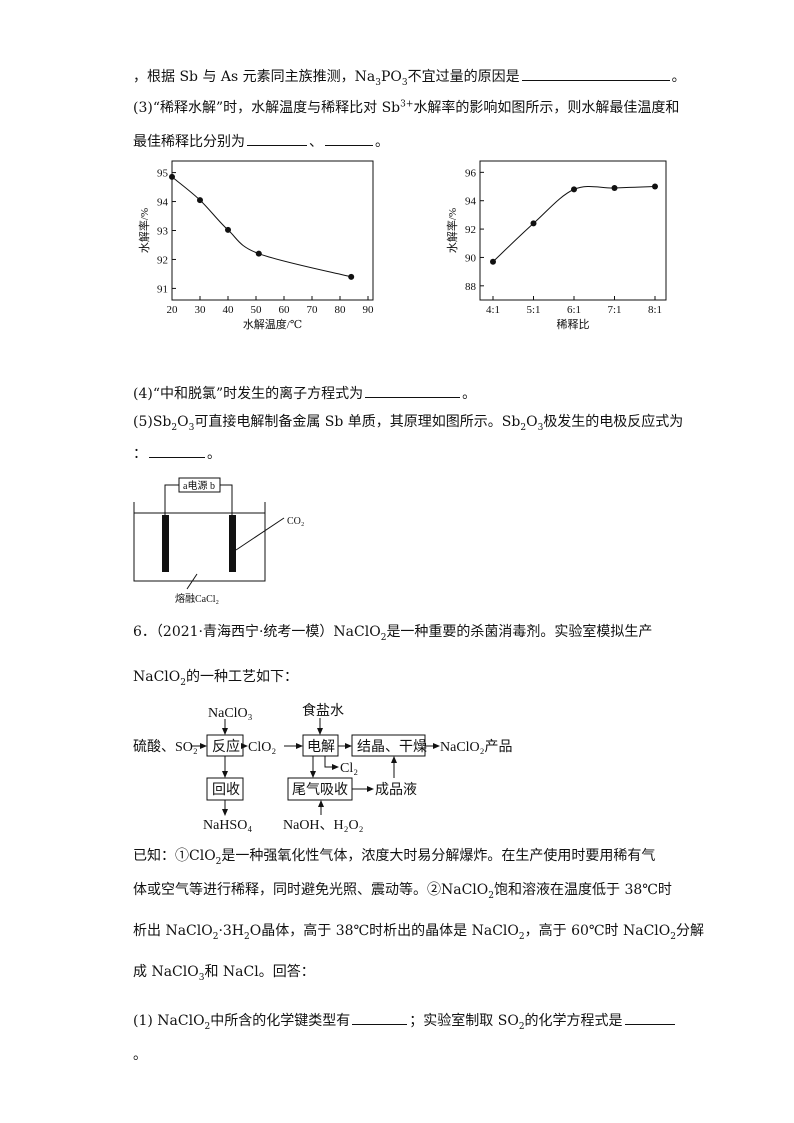  What do you see at coordinates (165, 747) in the screenshot?
I see `feed-label: 硫酸、SO₂` at bounding box center [165, 747].